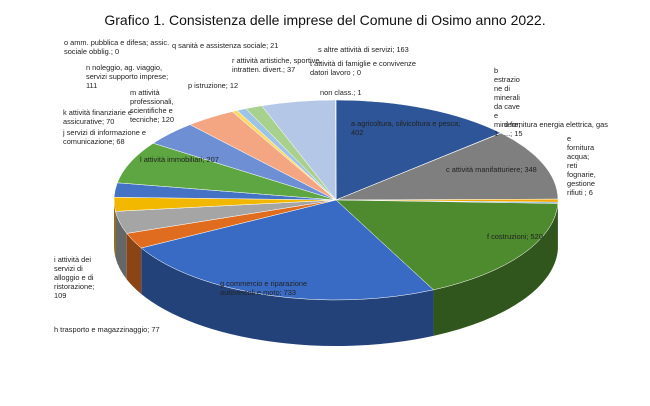 The width and height of the screenshot is (650, 406). Describe the element at coordinates (515, 236) in the screenshot. I see `data-label-f-costruzioni: f costruzioni; 520` at that location.